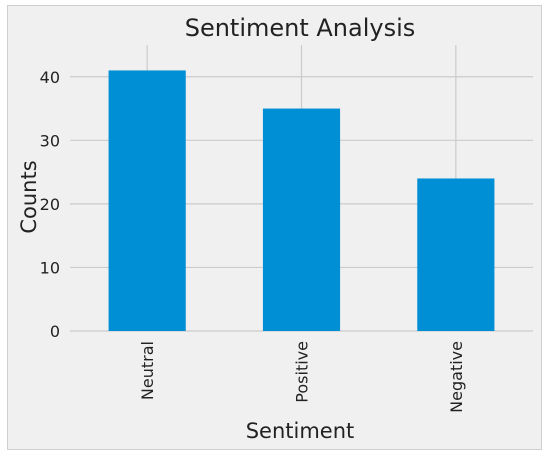 The width and height of the screenshot is (550, 460). I want to click on chart-title: Sentiment Analysis, so click(300, 28).